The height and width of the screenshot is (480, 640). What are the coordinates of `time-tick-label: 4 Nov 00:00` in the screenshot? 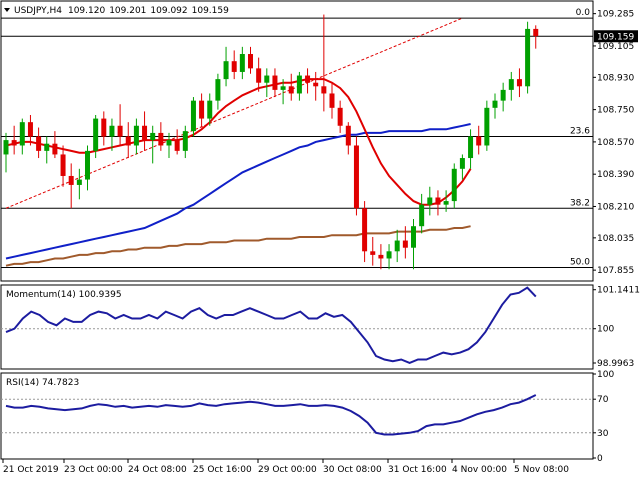 It's located at (479, 470).